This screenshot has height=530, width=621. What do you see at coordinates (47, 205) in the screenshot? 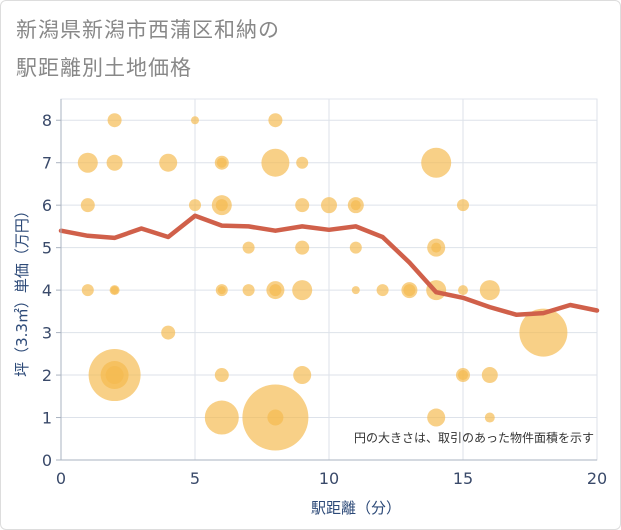
I see `y-tick-label: 6` at bounding box center [47, 205].